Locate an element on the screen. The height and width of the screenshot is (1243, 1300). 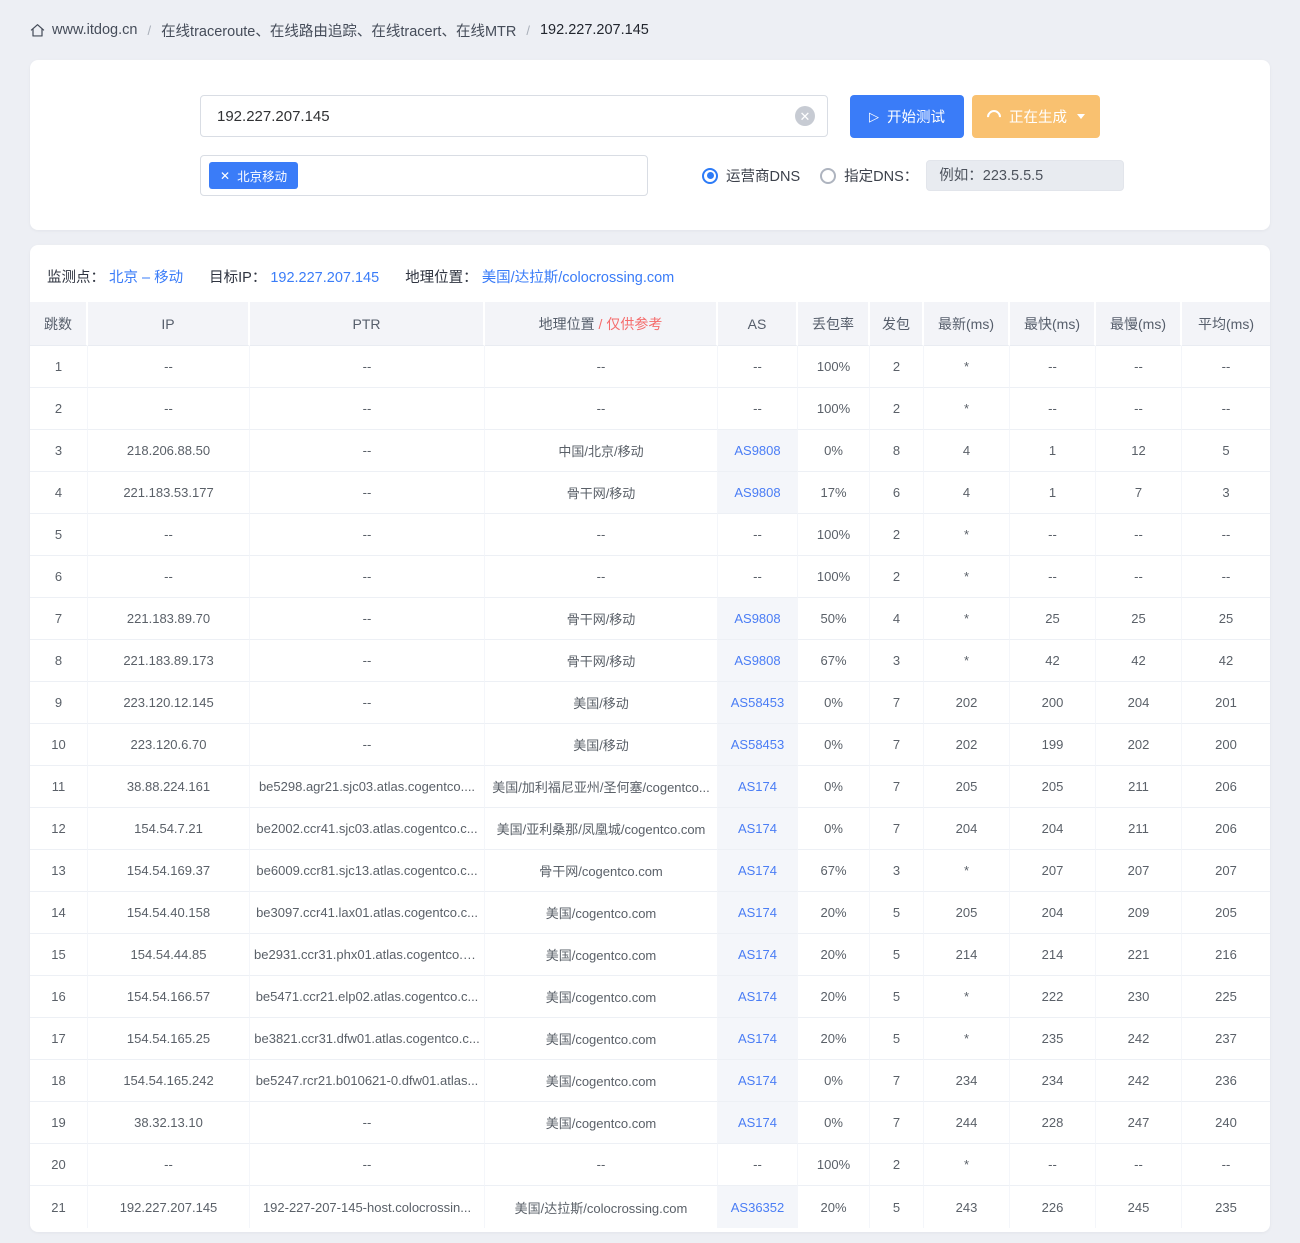
cell-sent: 6 is located at coordinates (897, 493).